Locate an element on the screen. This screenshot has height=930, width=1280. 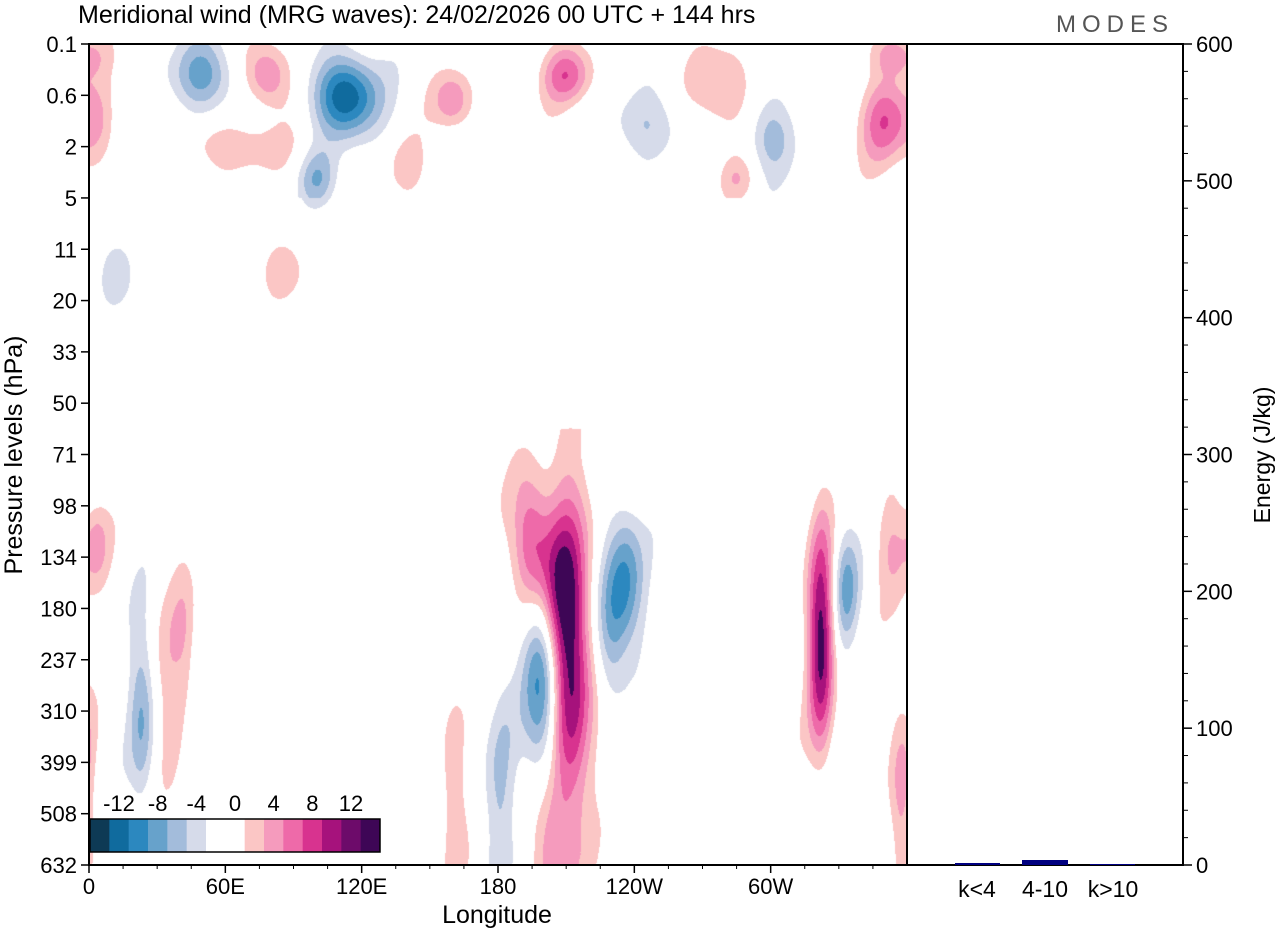
colorbar-labels: -12 -8 -4 0 4 8 12 is located at coordinates (233, 803).